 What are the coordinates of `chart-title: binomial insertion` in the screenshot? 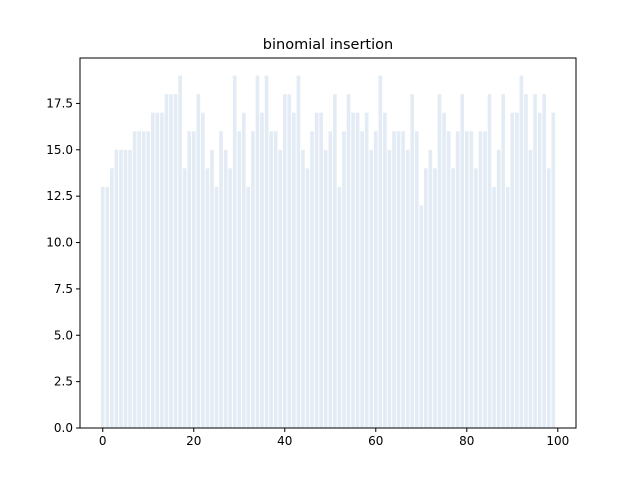 It's located at (328, 45).